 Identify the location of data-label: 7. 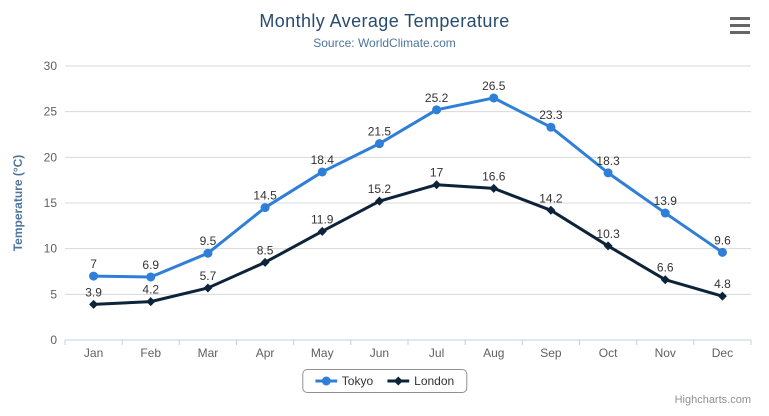
(93, 264).